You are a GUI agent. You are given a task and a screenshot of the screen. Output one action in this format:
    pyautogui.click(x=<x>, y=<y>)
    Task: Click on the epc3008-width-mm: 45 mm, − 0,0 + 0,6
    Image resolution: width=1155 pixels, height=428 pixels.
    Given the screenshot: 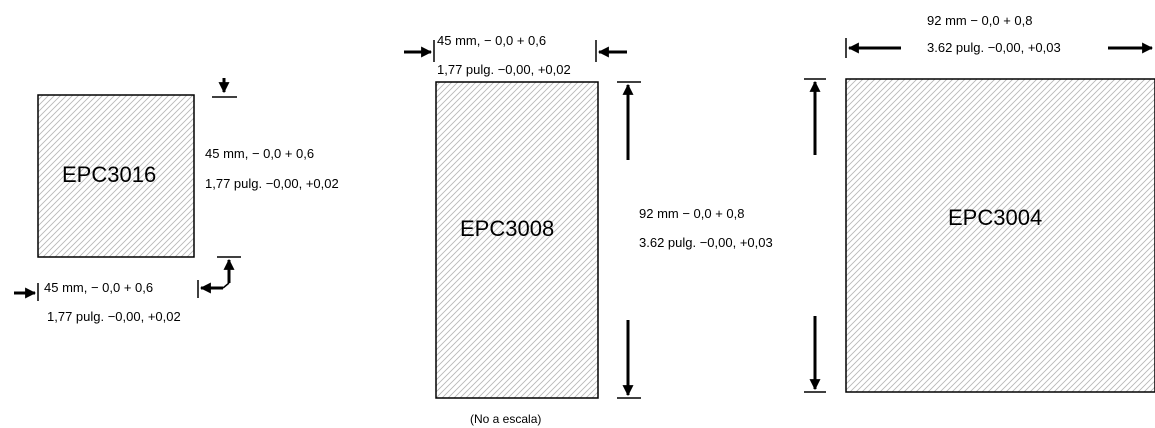 What is the action you would take?
    pyautogui.click(x=492, y=40)
    